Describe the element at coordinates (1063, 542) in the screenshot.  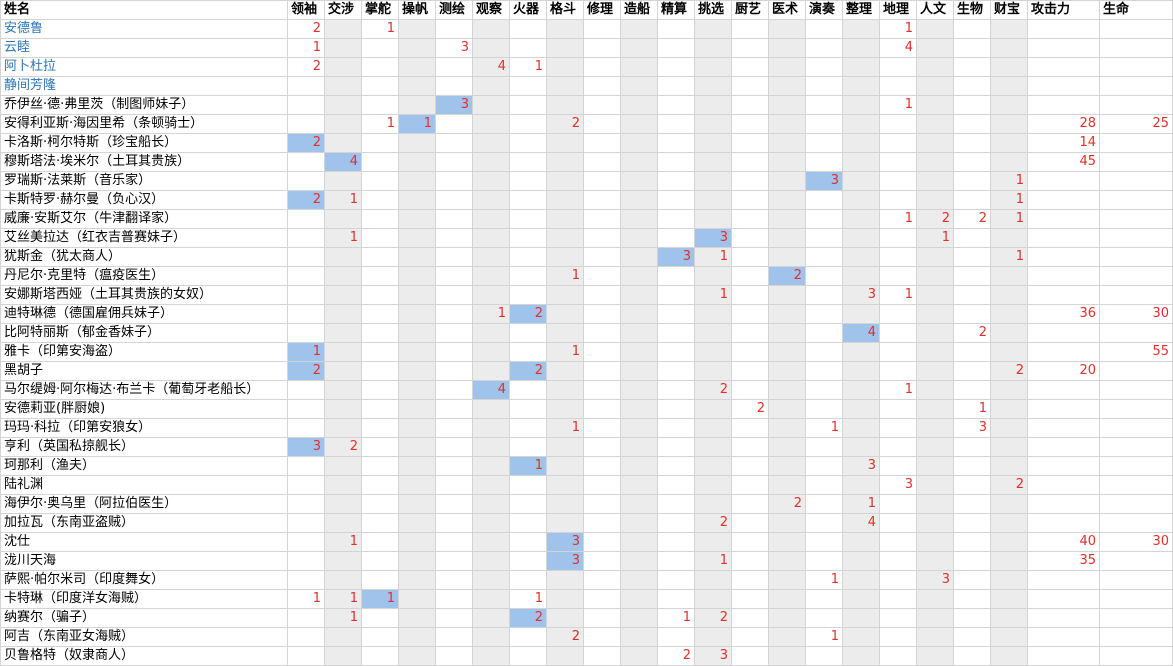
I see `skill-cell: 40` at that location.